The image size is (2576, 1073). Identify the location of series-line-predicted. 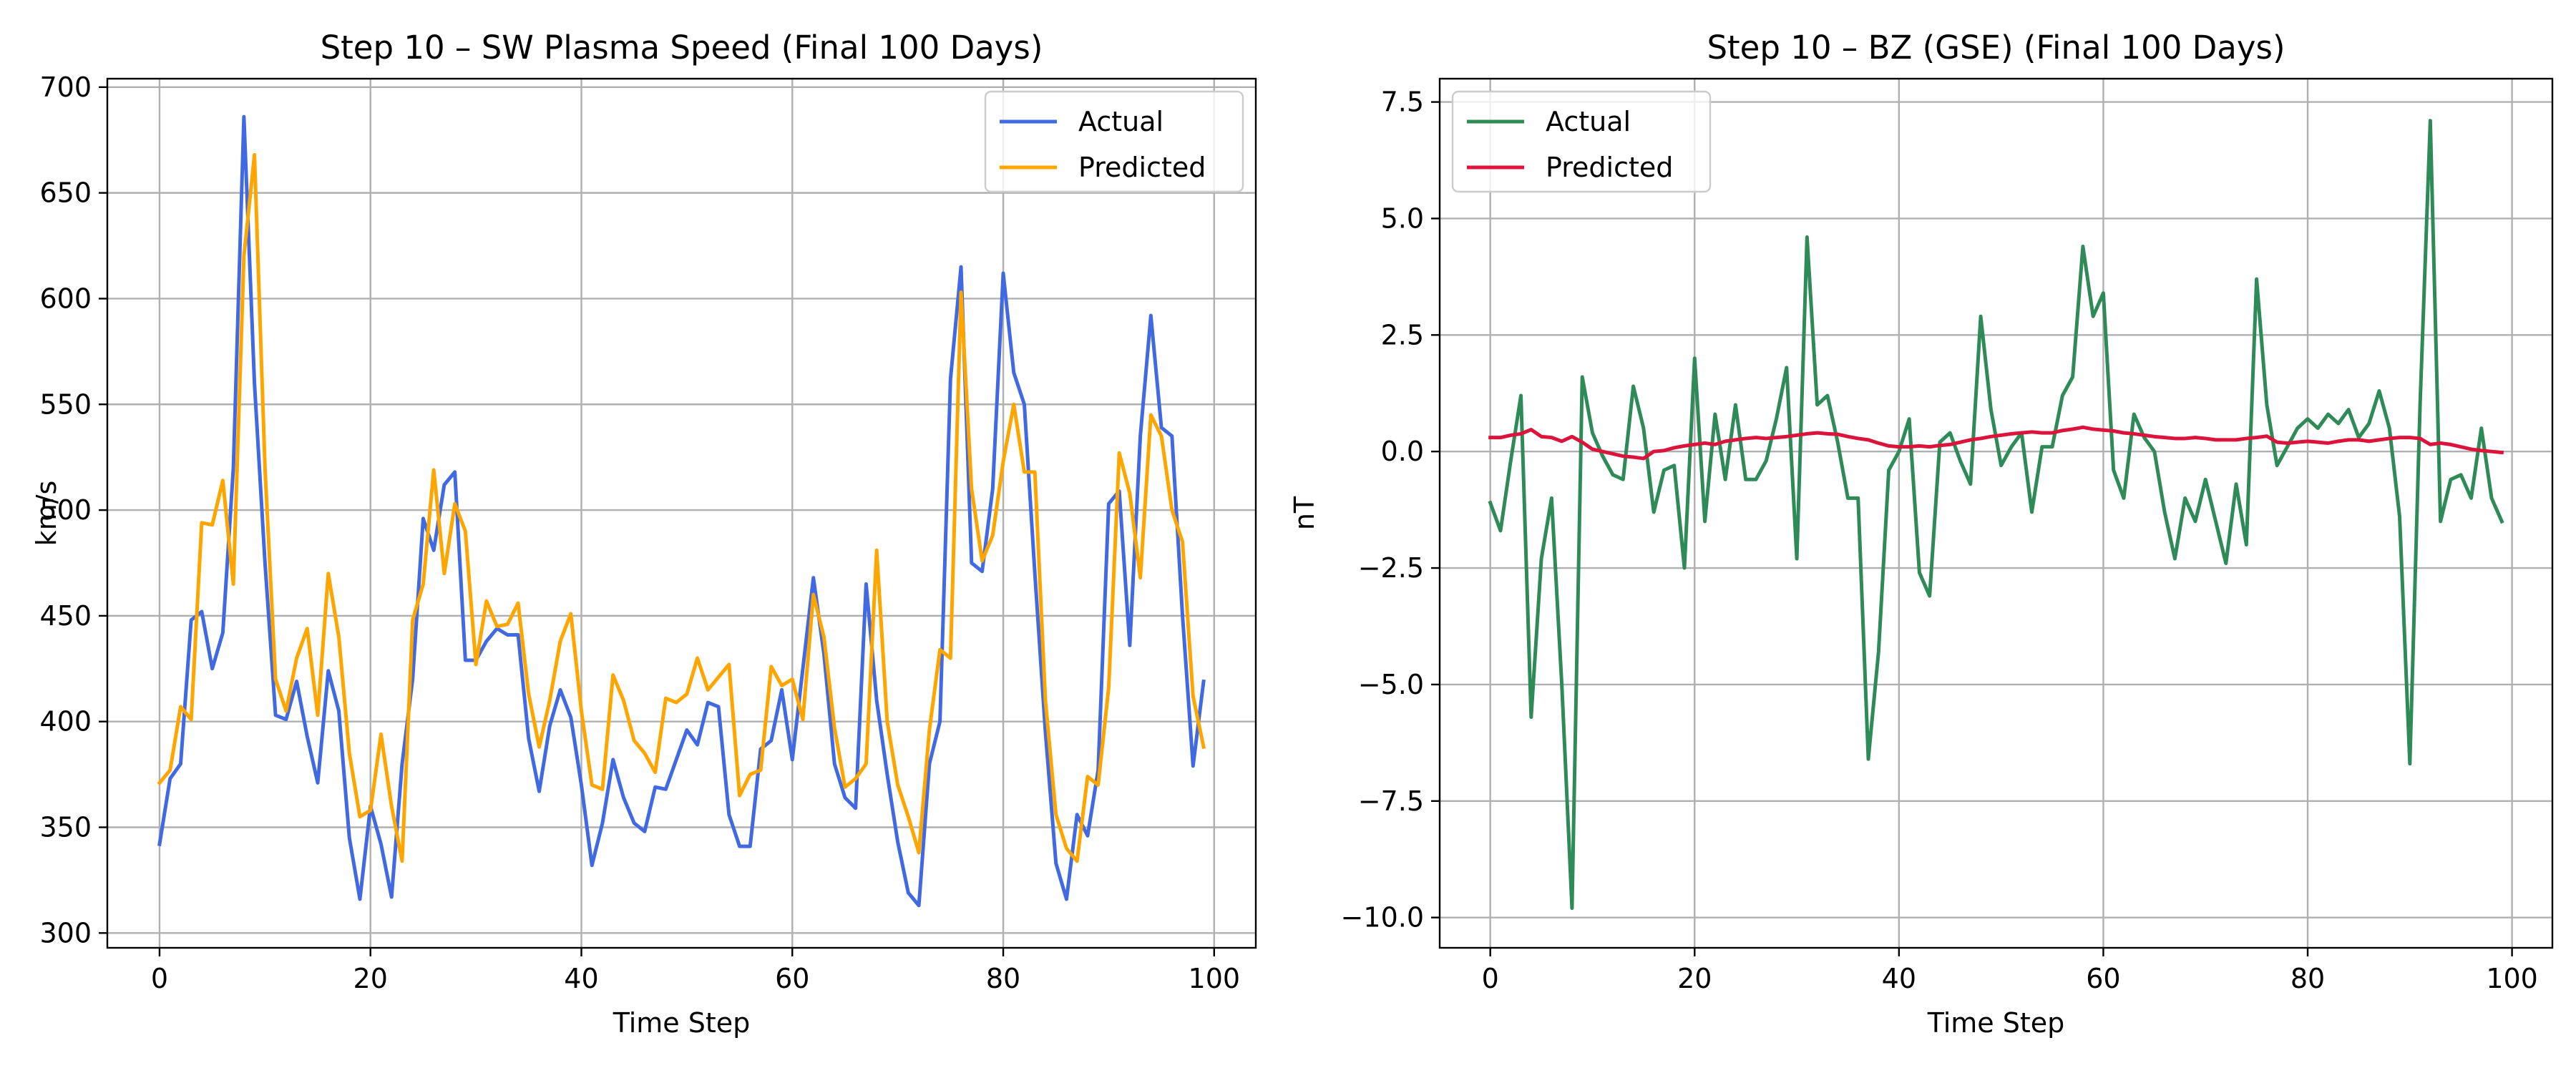
(1996, 443).